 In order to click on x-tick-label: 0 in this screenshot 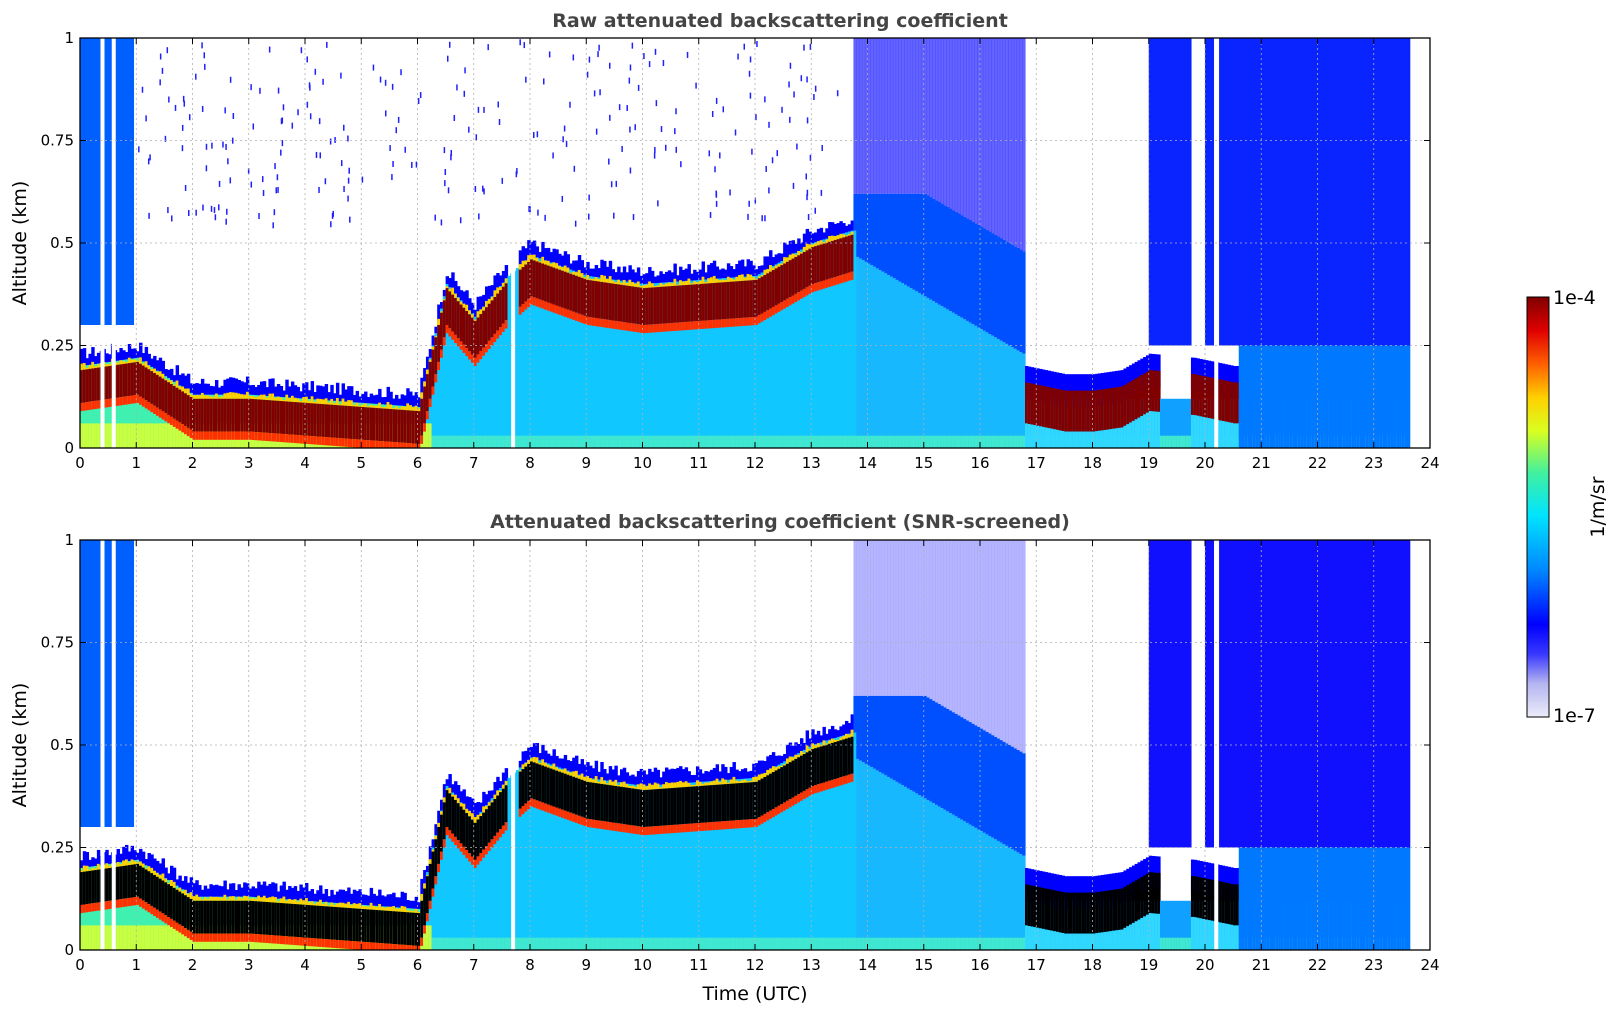, I will do `click(80, 463)`.